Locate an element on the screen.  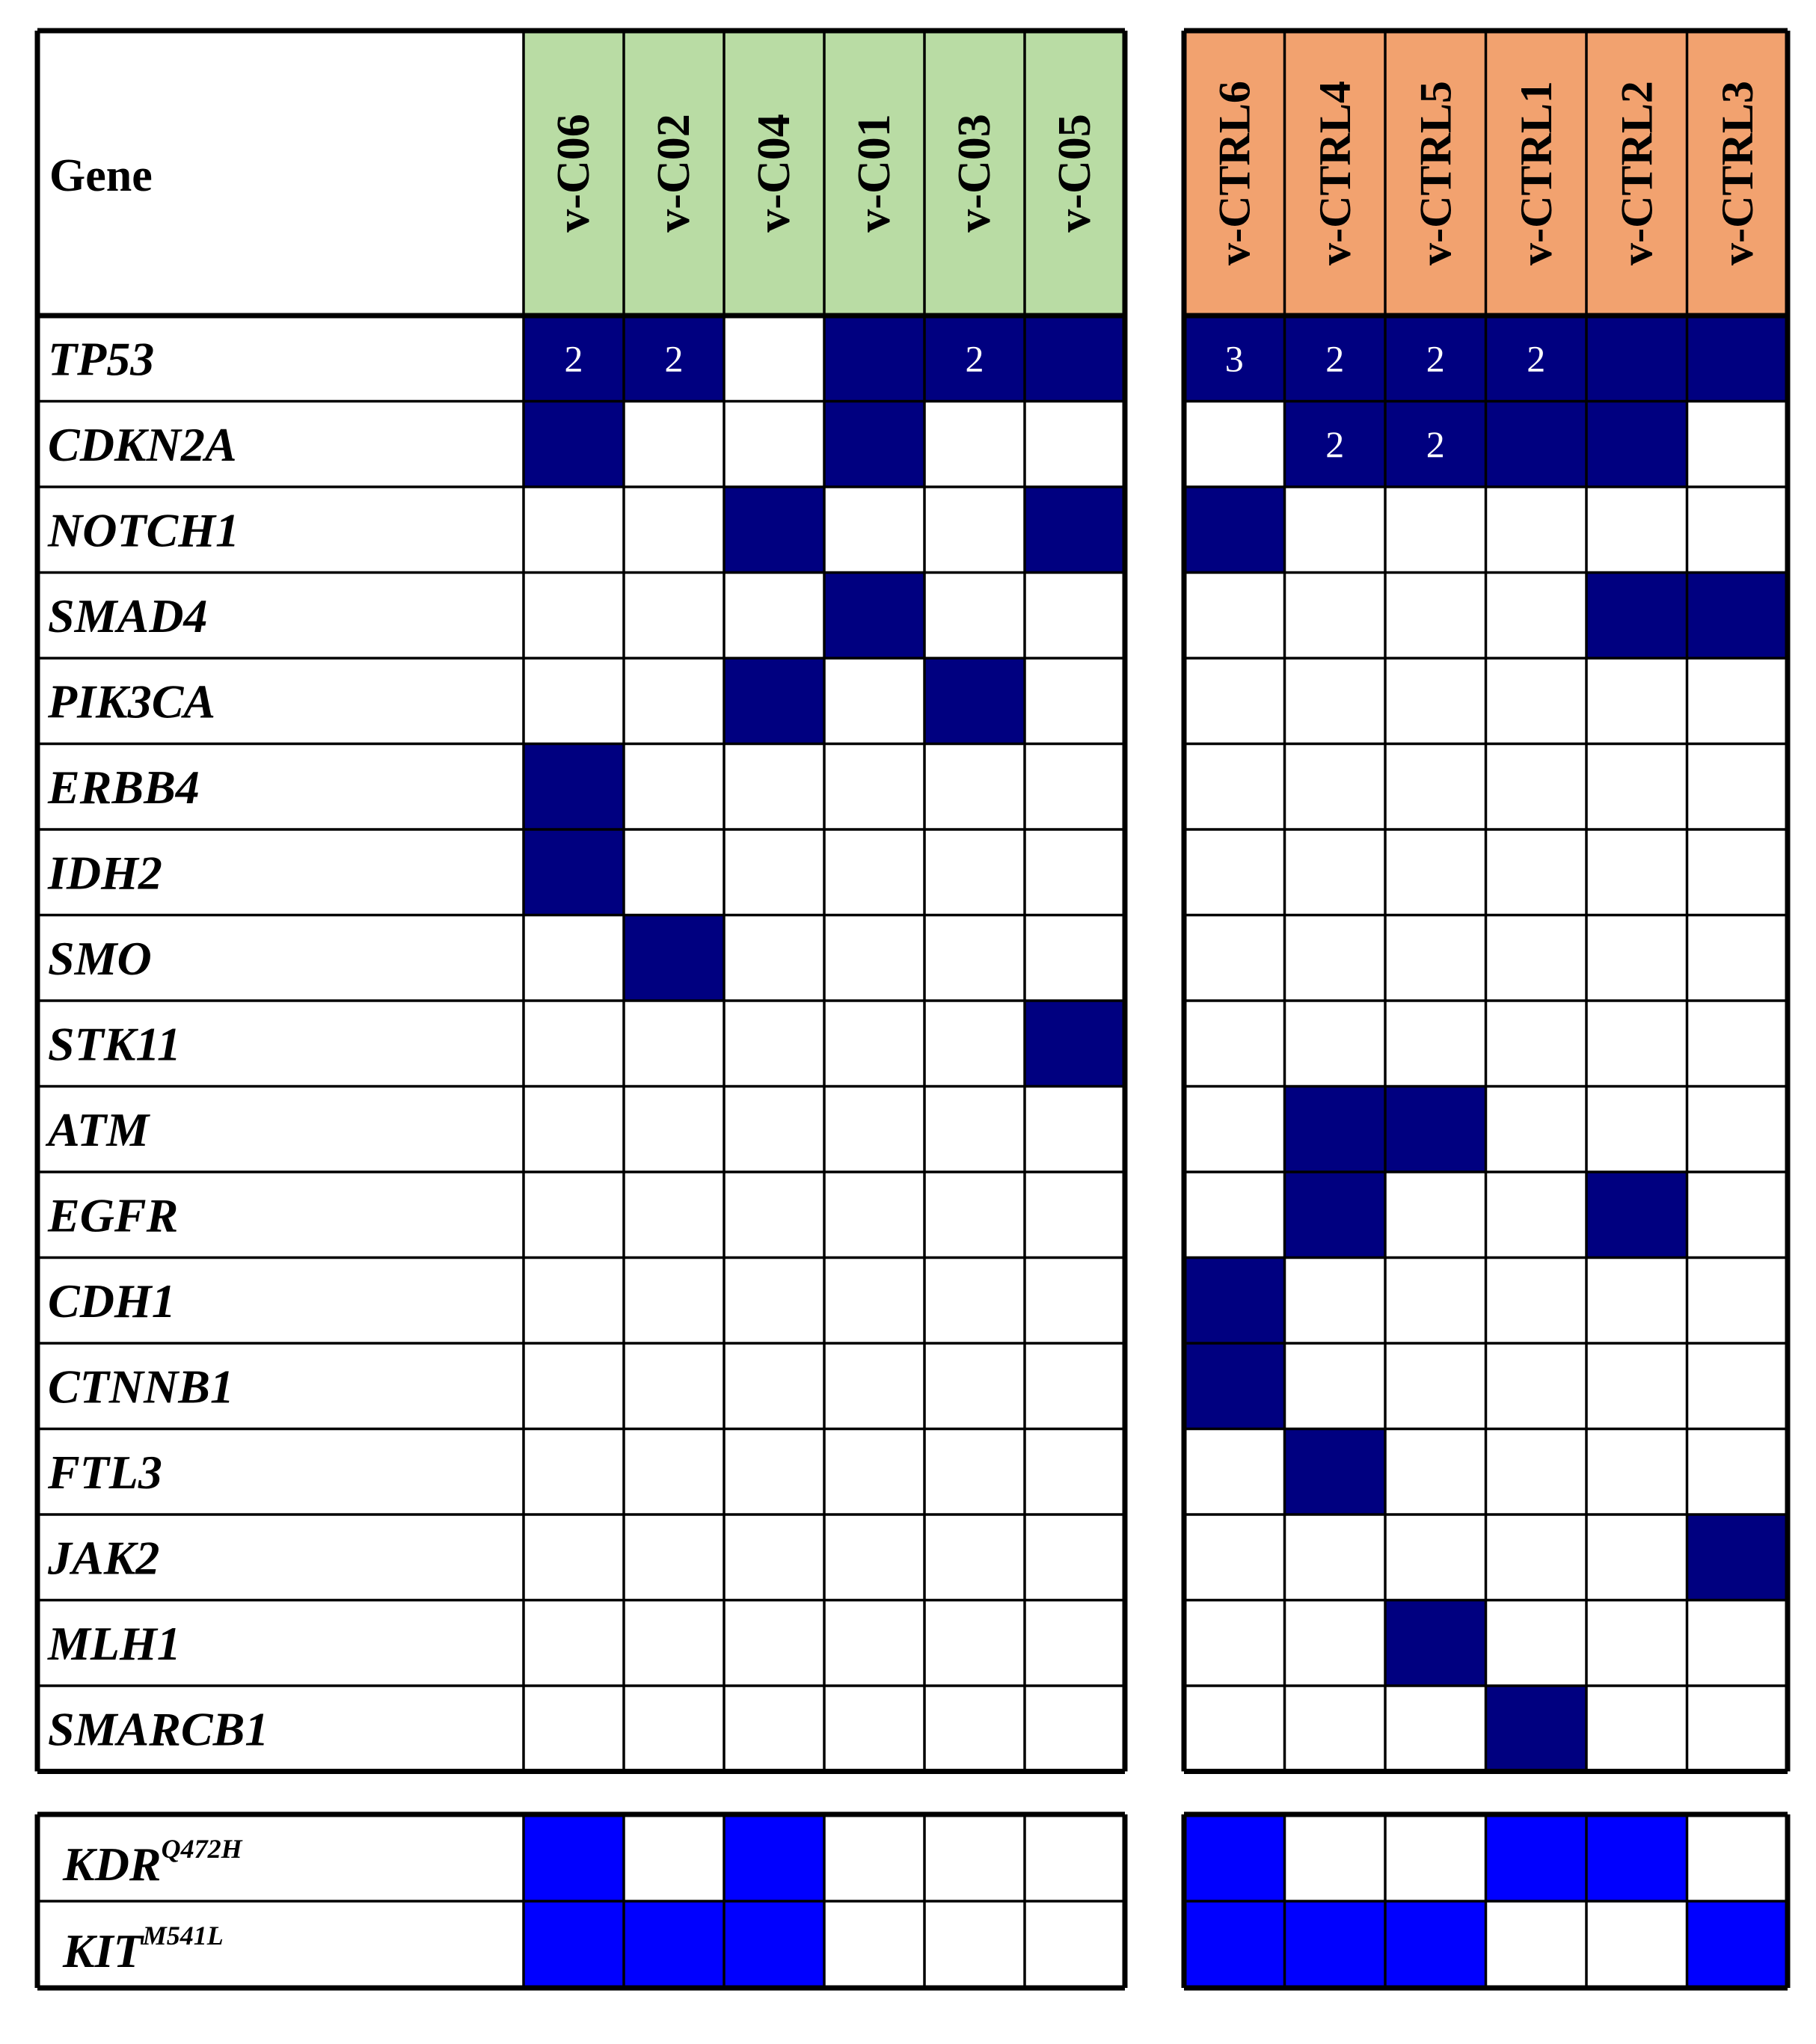
gene-label: CDH1 is located at coordinates (112, 1301).